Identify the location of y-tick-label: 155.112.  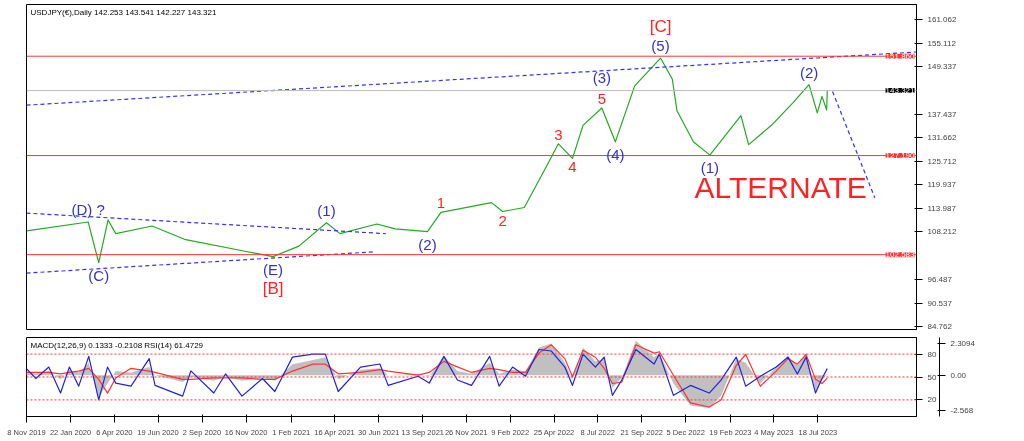
(942, 43).